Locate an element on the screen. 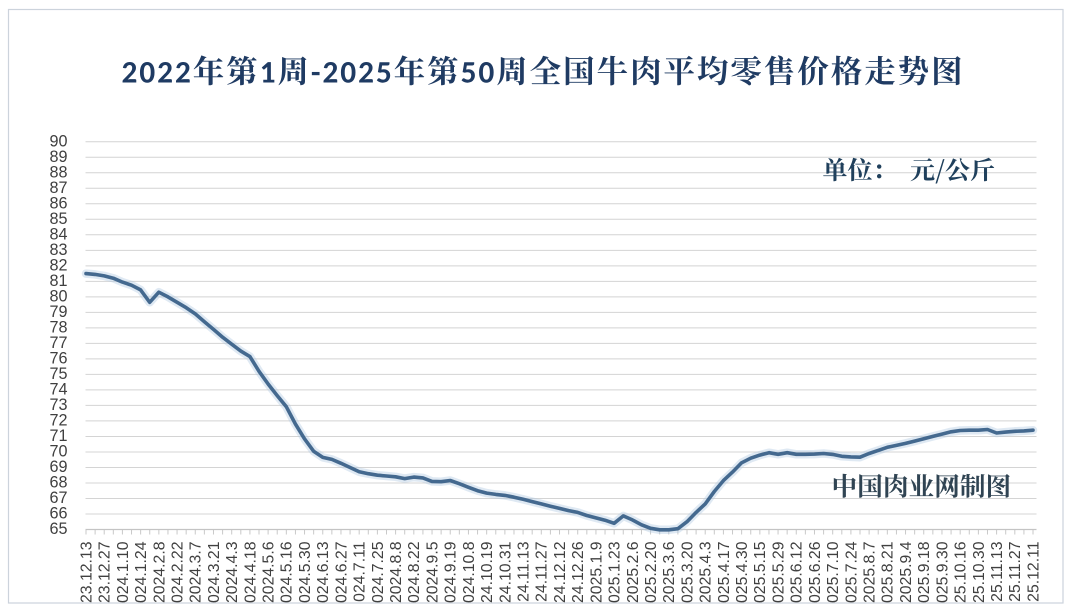 Image resolution: width=1073 pixels, height=607 pixels. svg-text: 83 is located at coordinates (58, 250).